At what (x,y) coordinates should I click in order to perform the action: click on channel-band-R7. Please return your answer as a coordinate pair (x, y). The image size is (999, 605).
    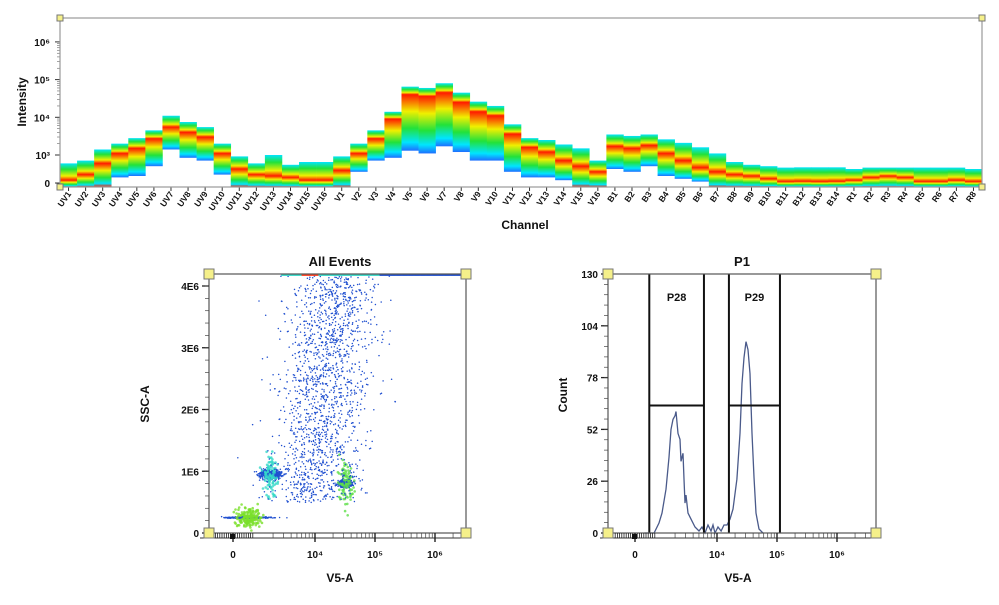
    Looking at the image, I should click on (956, 177).